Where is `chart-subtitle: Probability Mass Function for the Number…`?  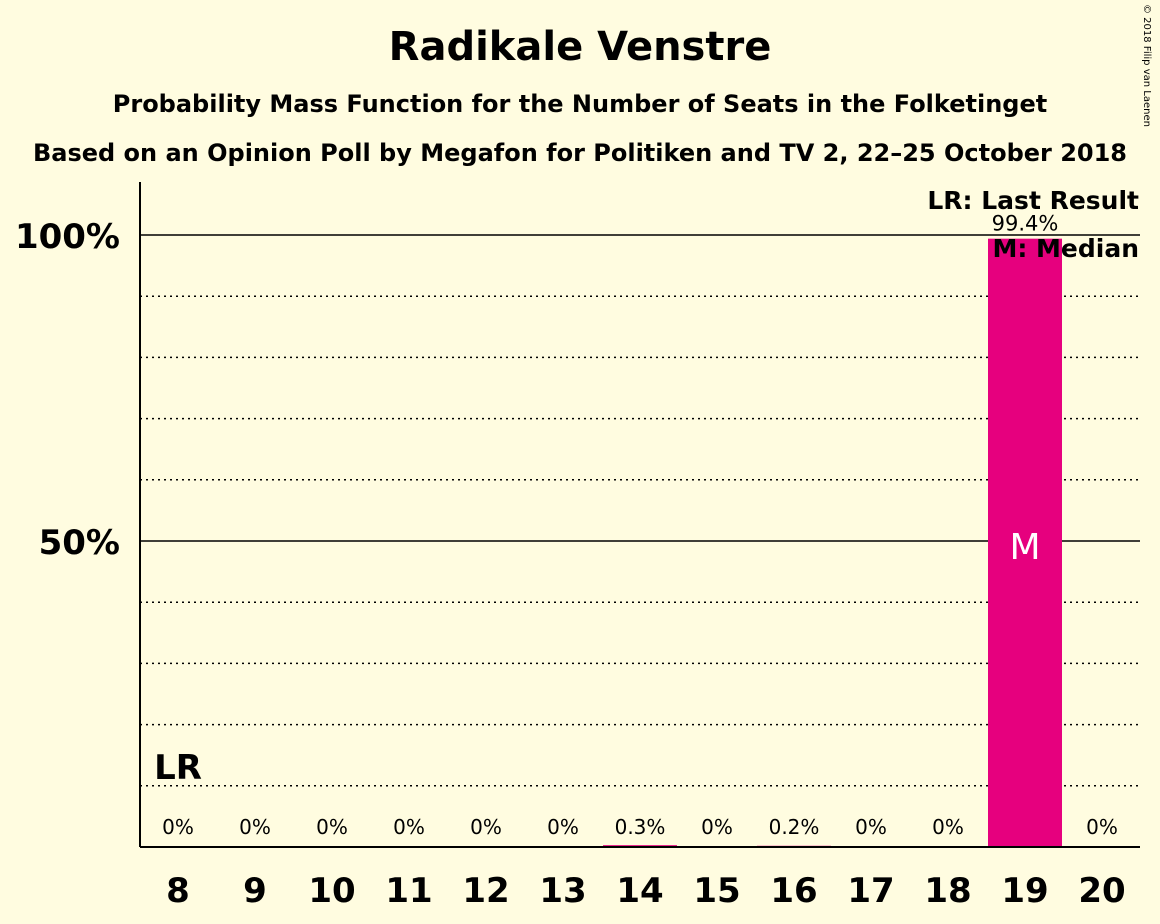
chart-subtitle: Probability Mass Function for the Number… is located at coordinates (580, 104).